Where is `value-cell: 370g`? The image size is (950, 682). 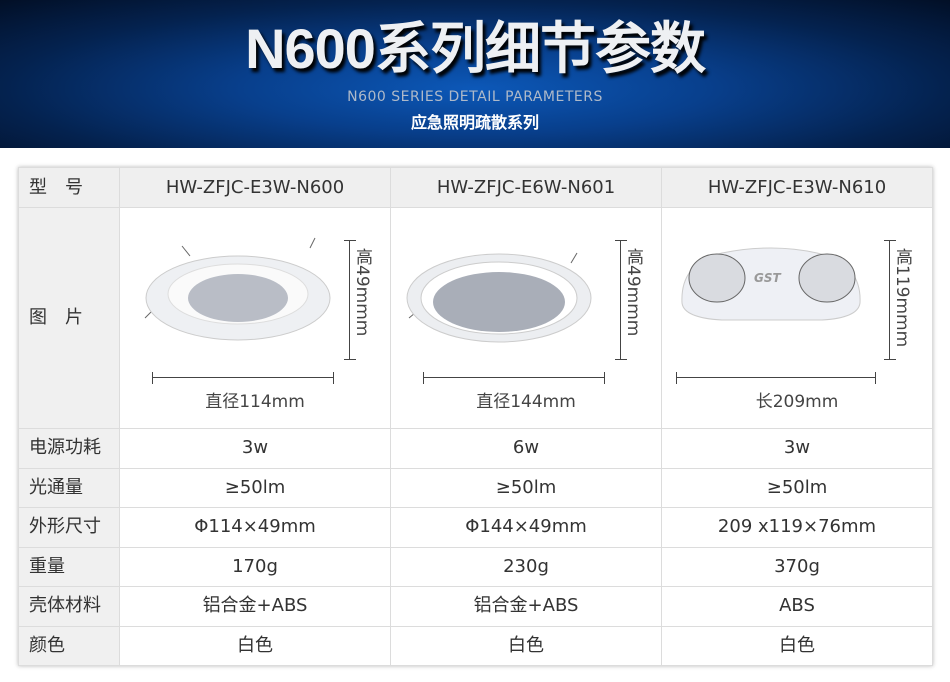
value-cell: 370g is located at coordinates (797, 566).